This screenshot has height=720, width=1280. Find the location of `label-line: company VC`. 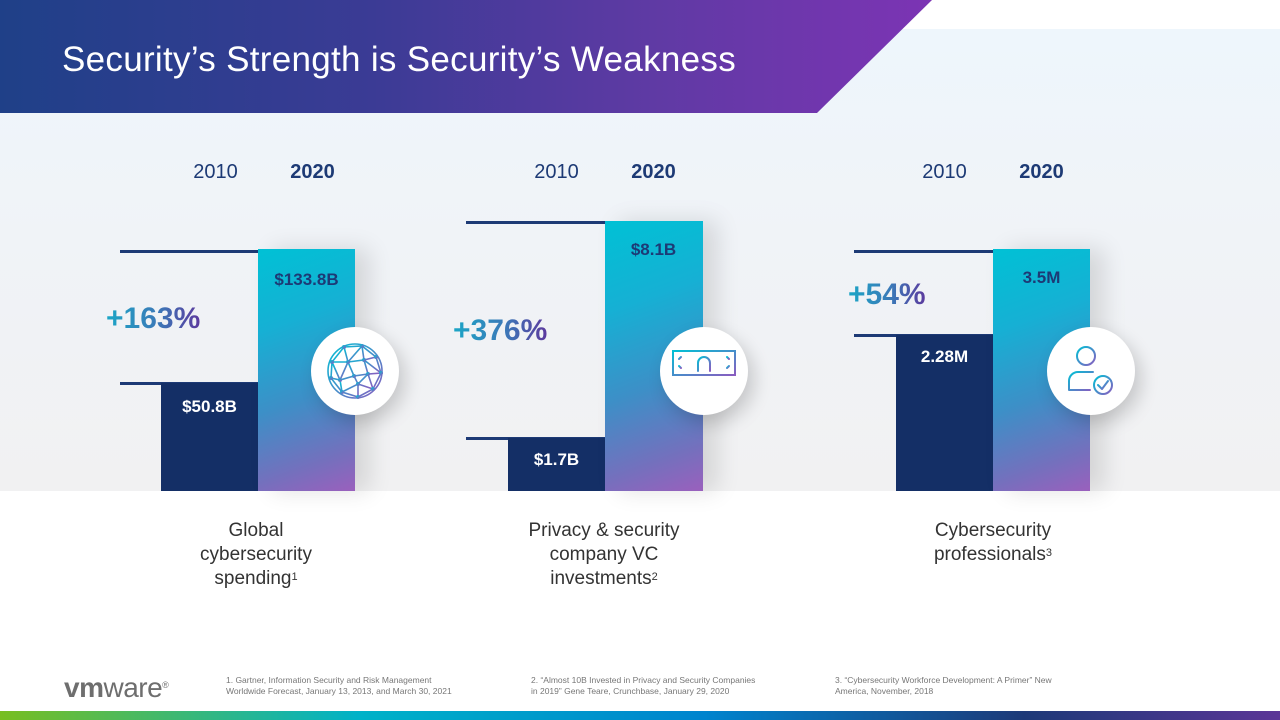

label-line: company VC is located at coordinates (604, 554).